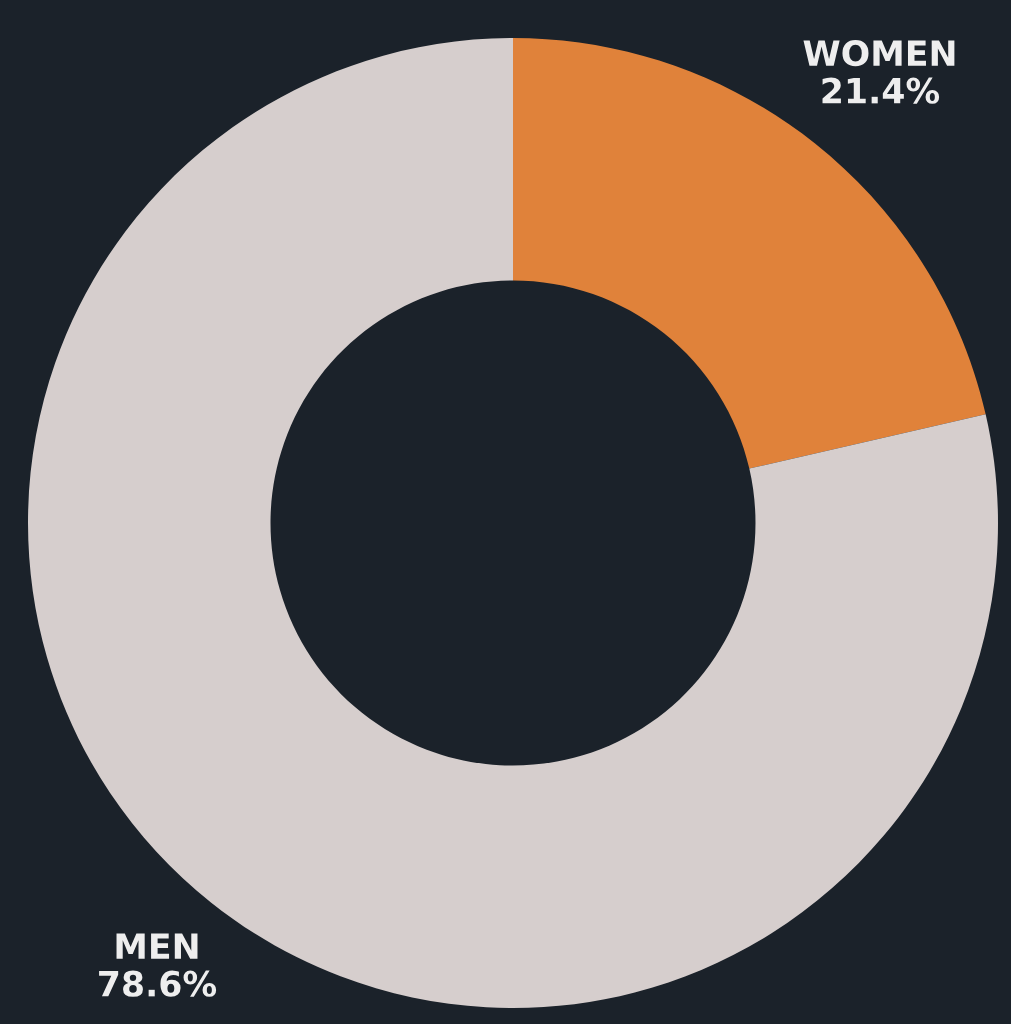 Image resolution: width=1011 pixels, height=1024 pixels. I want to click on data-label: 21.4%, so click(881, 90).